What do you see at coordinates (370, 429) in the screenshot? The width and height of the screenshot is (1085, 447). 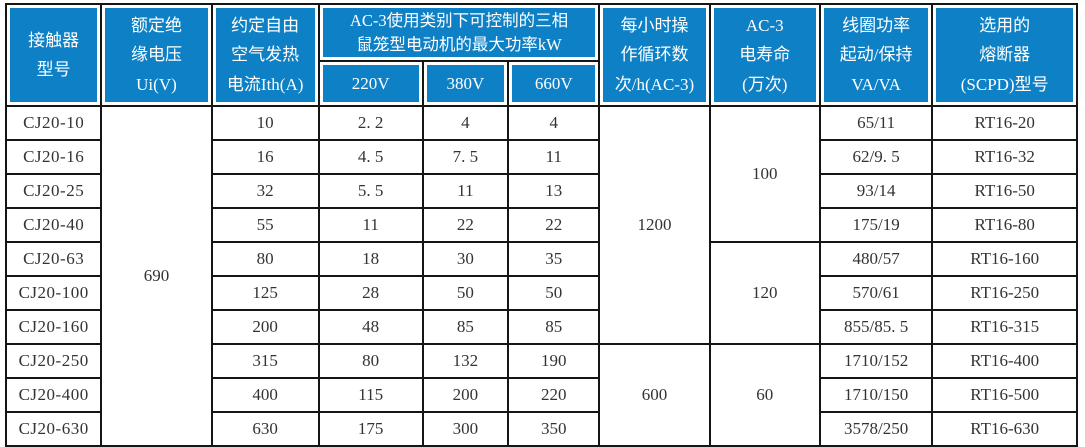 I see `cell-power-220: 175` at bounding box center [370, 429].